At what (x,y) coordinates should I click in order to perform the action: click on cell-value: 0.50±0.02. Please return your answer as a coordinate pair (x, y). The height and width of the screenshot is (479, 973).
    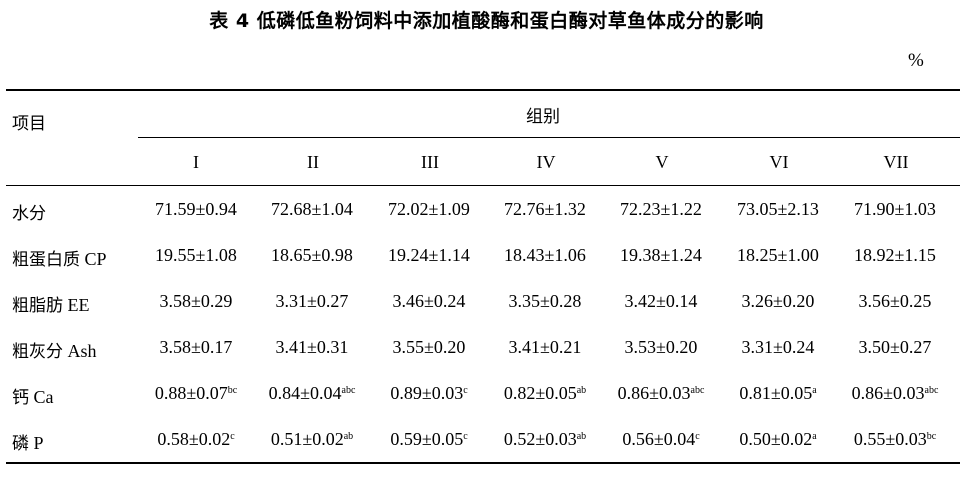
    Looking at the image, I should click on (776, 439).